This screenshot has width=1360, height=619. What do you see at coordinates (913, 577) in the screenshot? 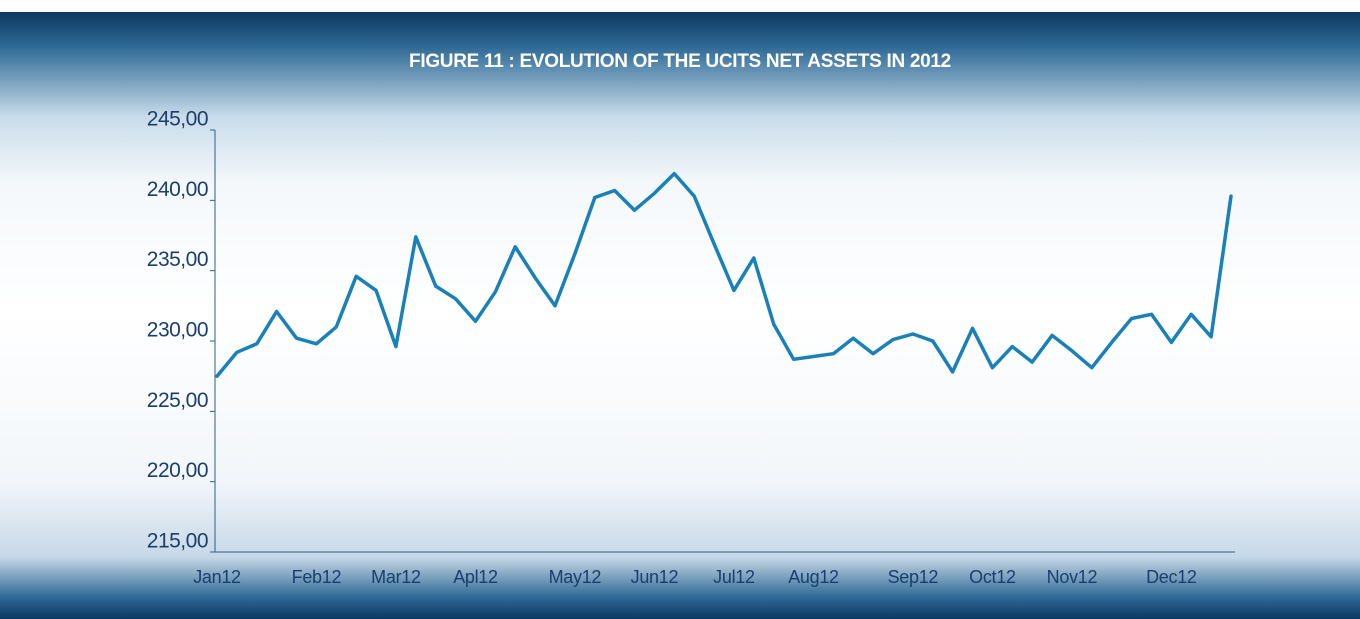
I see `x-tick-label: Sep12` at bounding box center [913, 577].